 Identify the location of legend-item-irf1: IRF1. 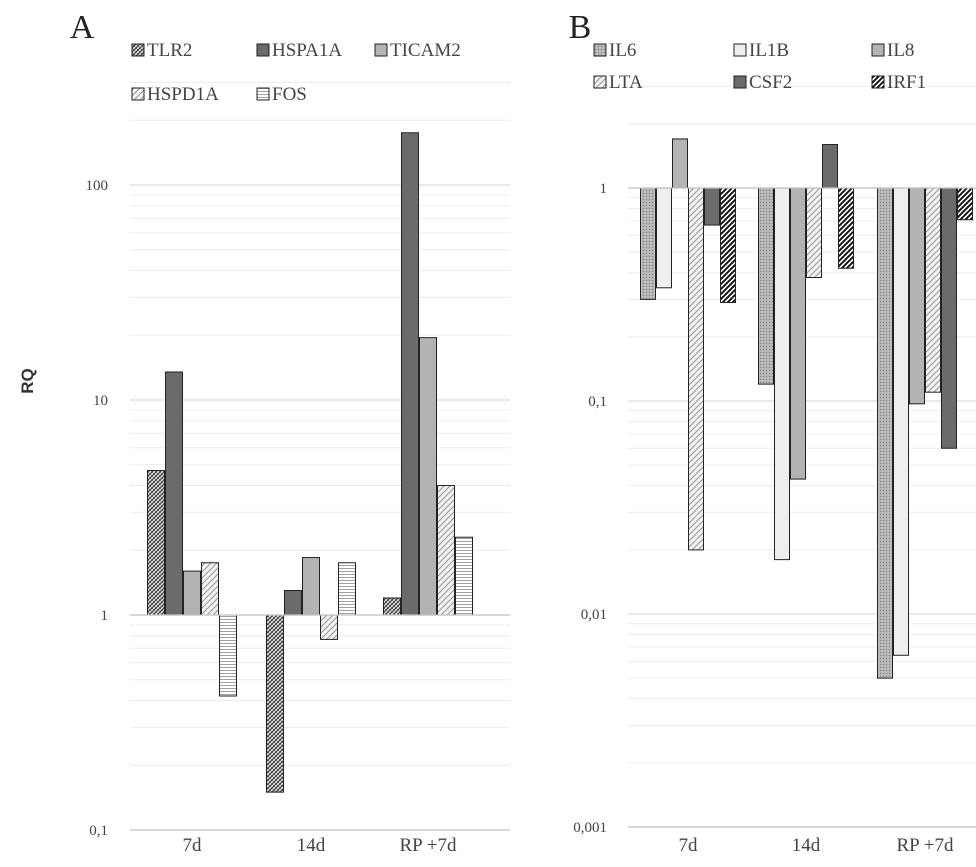
(898, 82).